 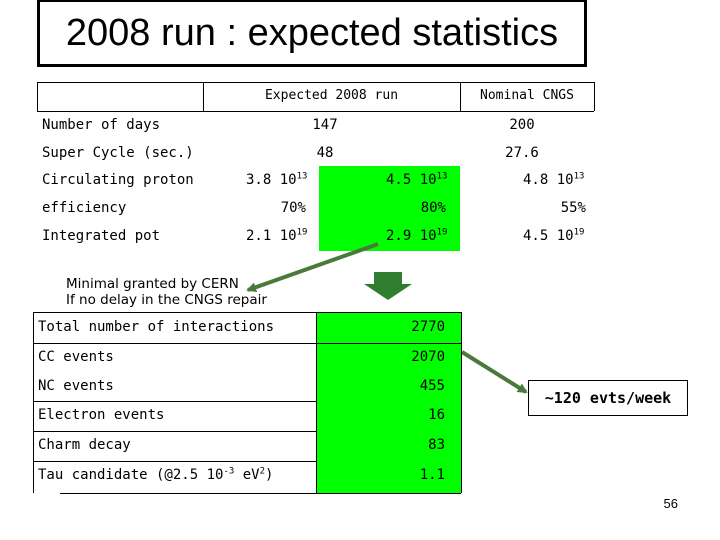 I want to click on annotation-line-1: Minimal granted by CERN, so click(x=152, y=284).